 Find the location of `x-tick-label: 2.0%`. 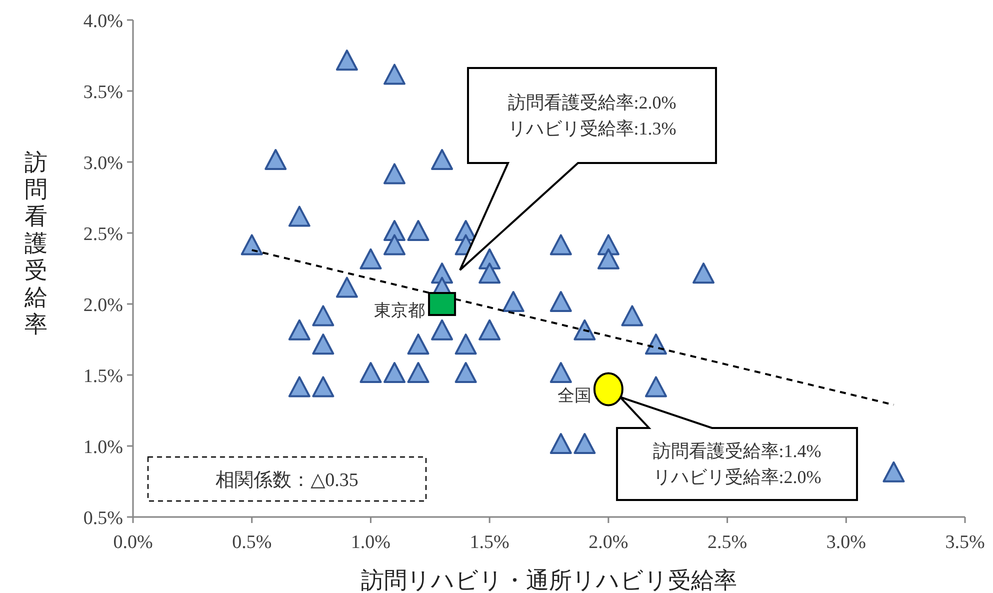

x-tick-label: 2.0% is located at coordinates (608, 542).